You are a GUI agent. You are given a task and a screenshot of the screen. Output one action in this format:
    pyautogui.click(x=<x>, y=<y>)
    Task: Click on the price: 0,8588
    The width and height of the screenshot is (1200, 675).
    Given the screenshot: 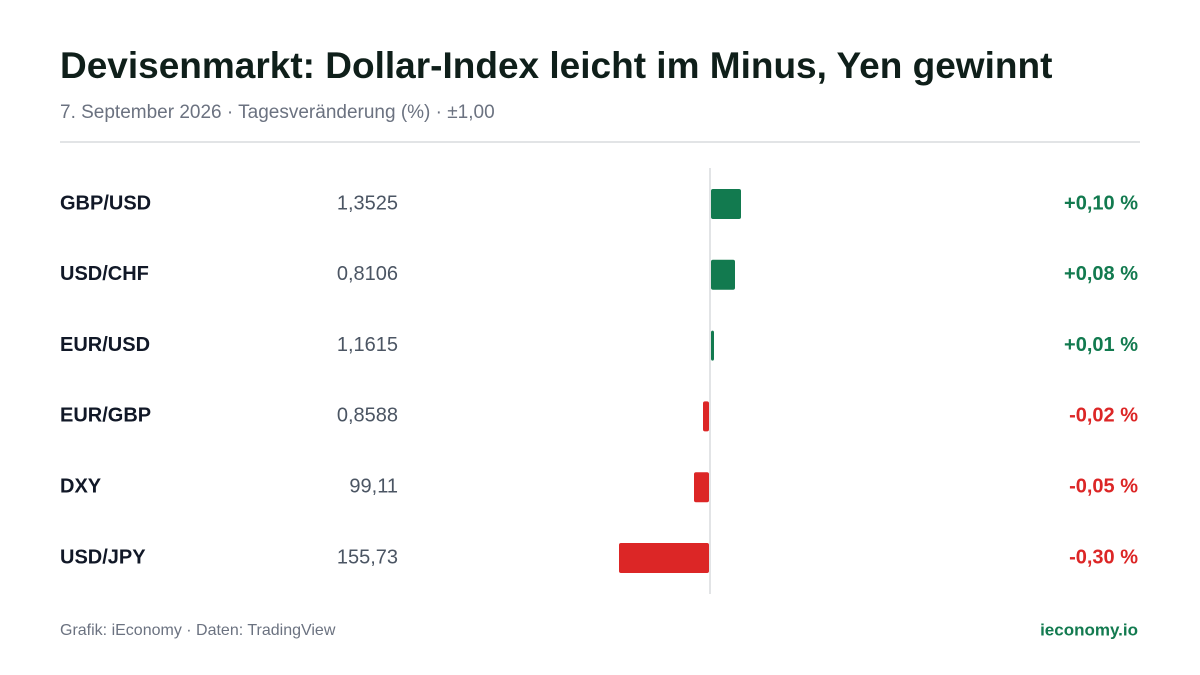 What is the action you would take?
    pyautogui.click(x=367, y=416)
    